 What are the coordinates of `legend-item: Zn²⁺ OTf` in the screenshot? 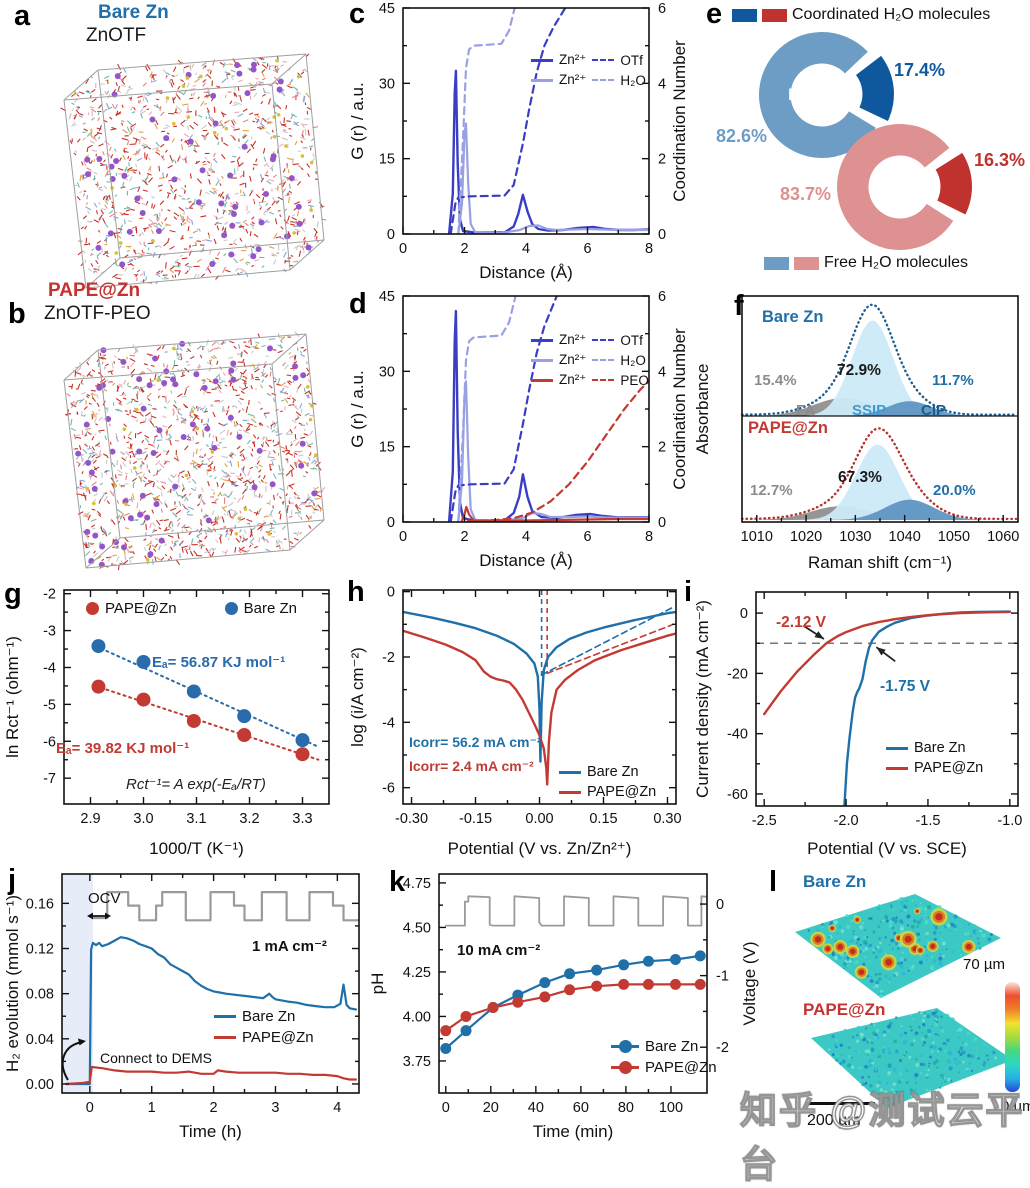 It's located at (588, 60).